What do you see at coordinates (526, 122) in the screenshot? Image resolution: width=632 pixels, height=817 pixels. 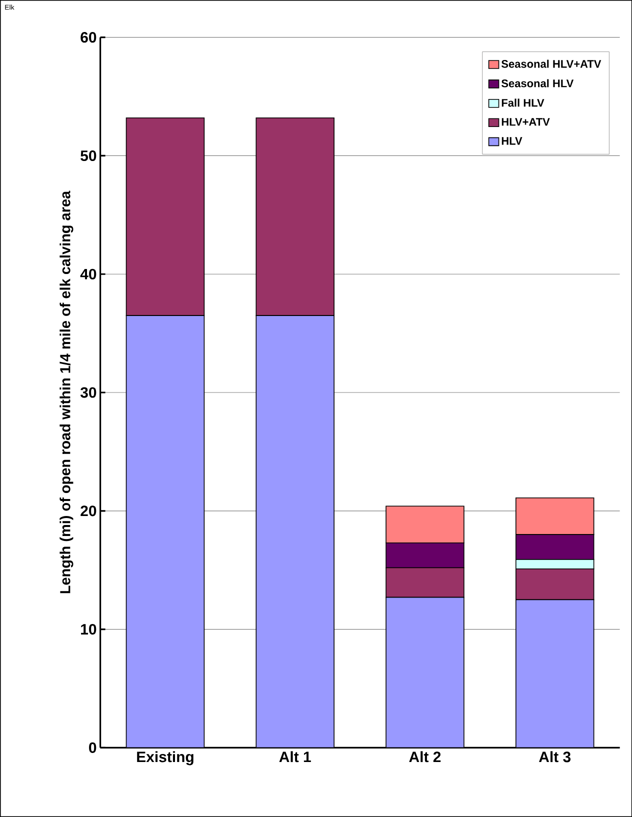 I see `legend-label: HLV+ATV` at bounding box center [526, 122].